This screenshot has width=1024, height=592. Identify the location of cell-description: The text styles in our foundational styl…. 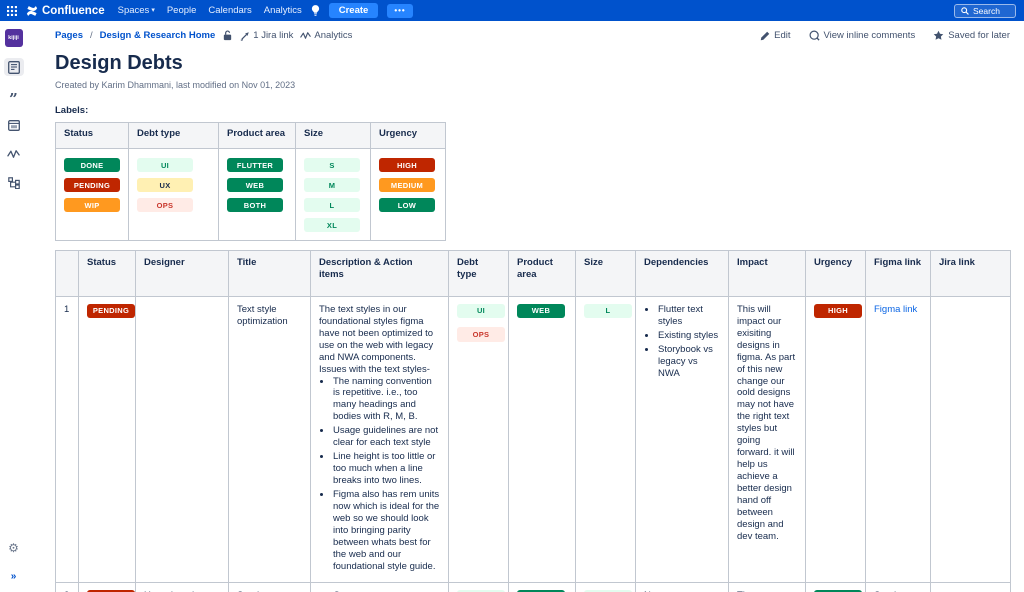
(379, 439).